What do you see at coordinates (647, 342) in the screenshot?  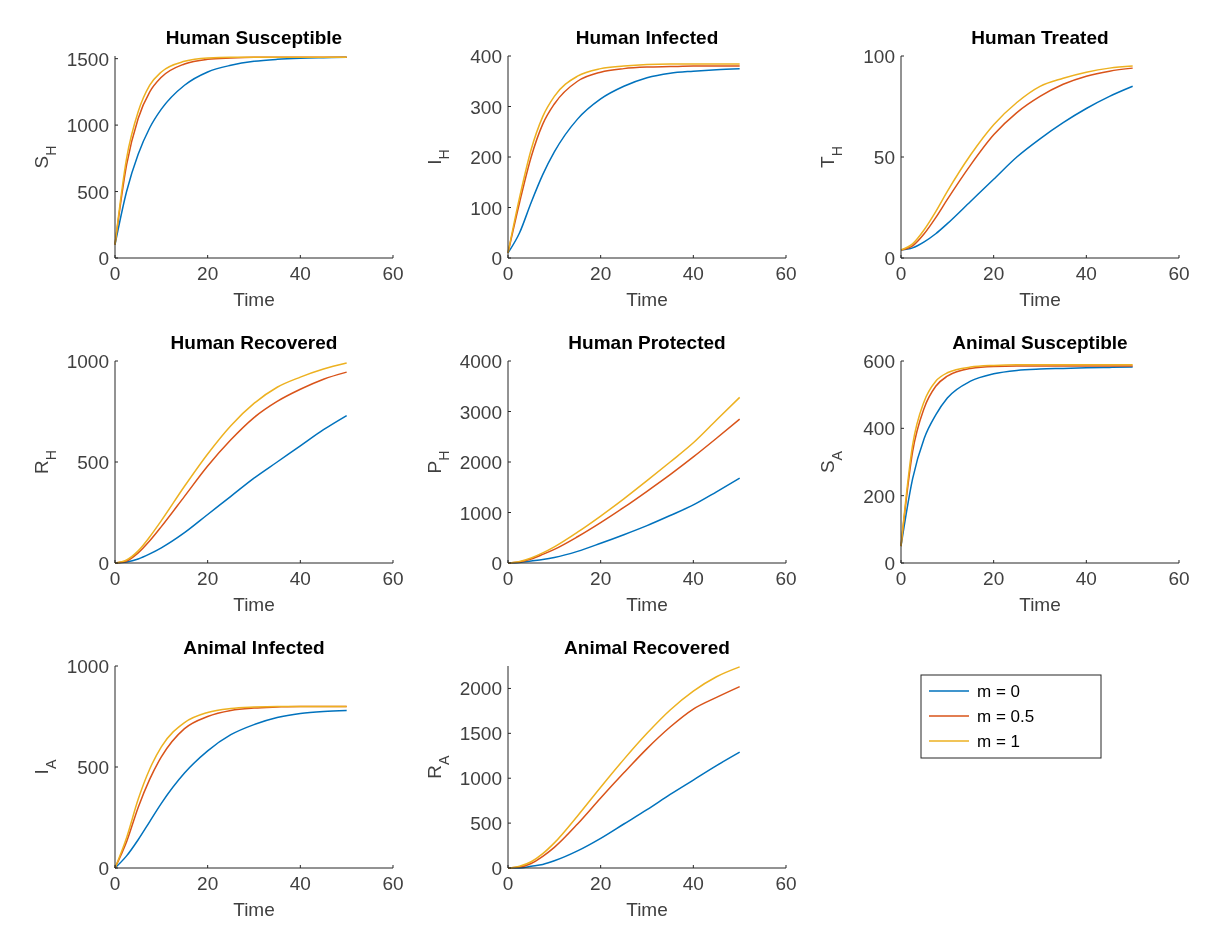 I see `chart-title: Human Protected` at bounding box center [647, 342].